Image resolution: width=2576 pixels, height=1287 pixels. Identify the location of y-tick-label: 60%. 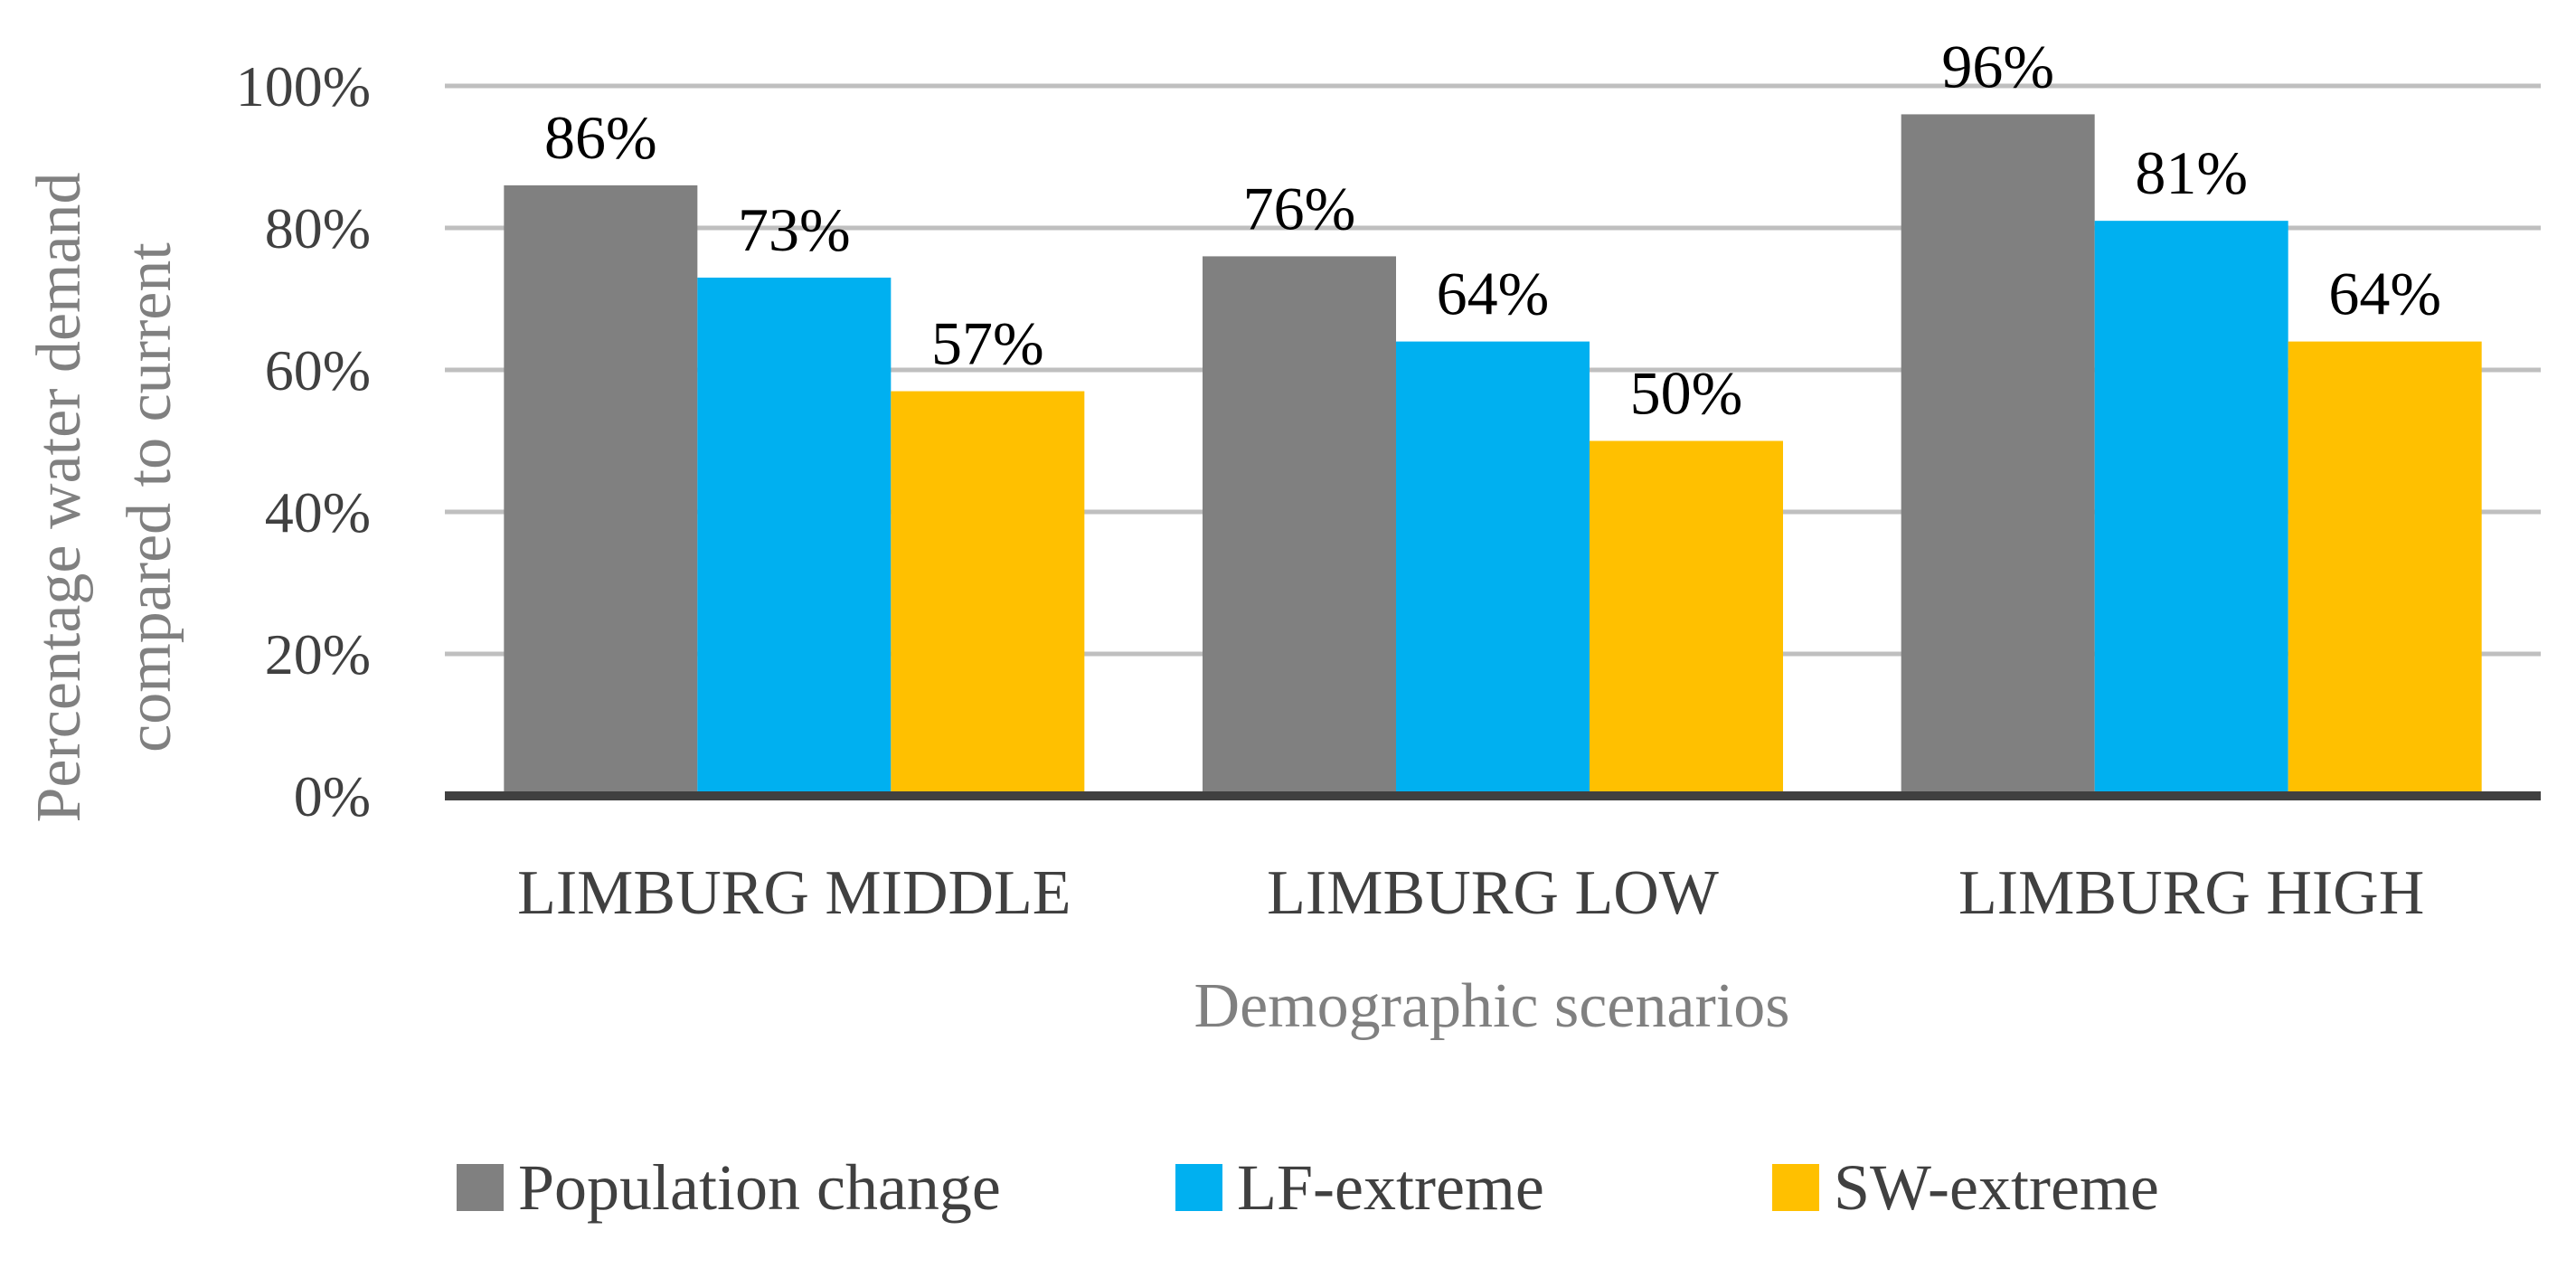
(318, 370).